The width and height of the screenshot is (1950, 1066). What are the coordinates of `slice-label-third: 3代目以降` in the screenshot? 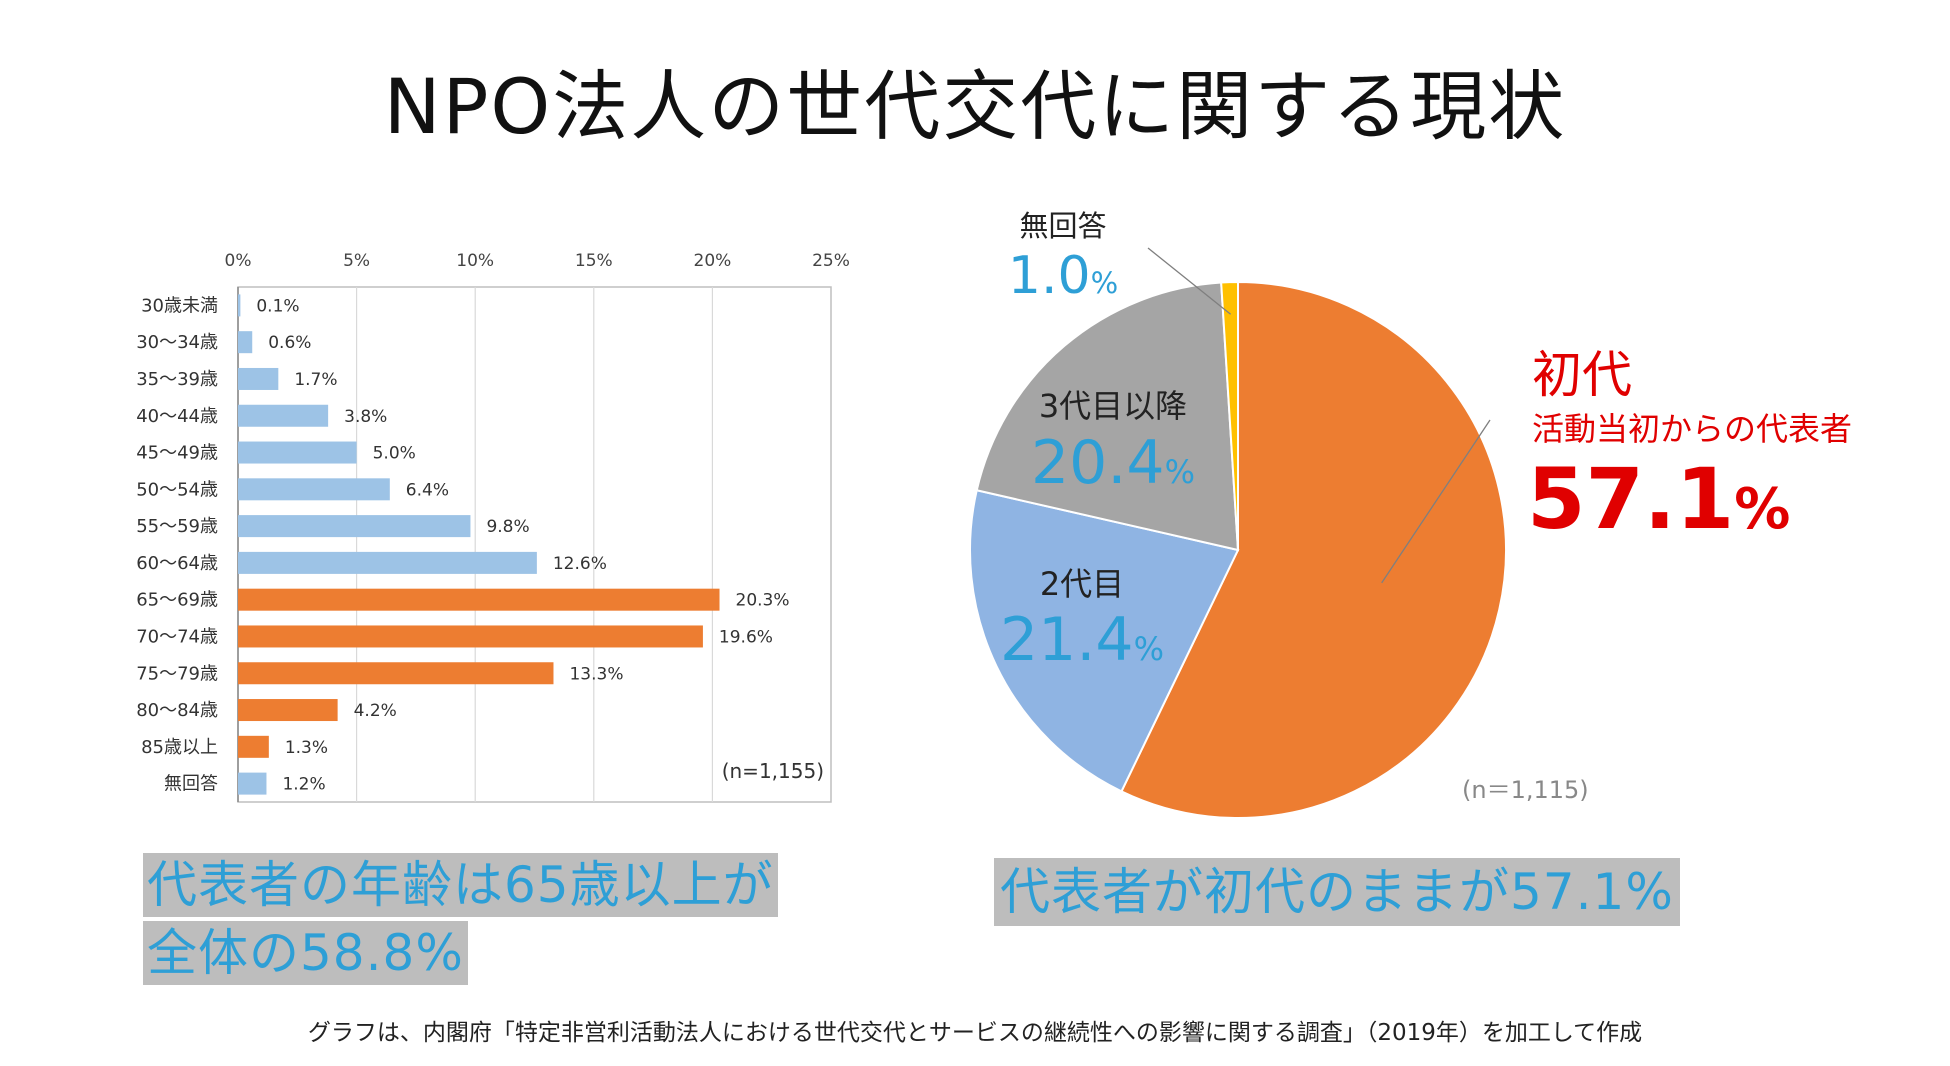 It's located at (1113, 406).